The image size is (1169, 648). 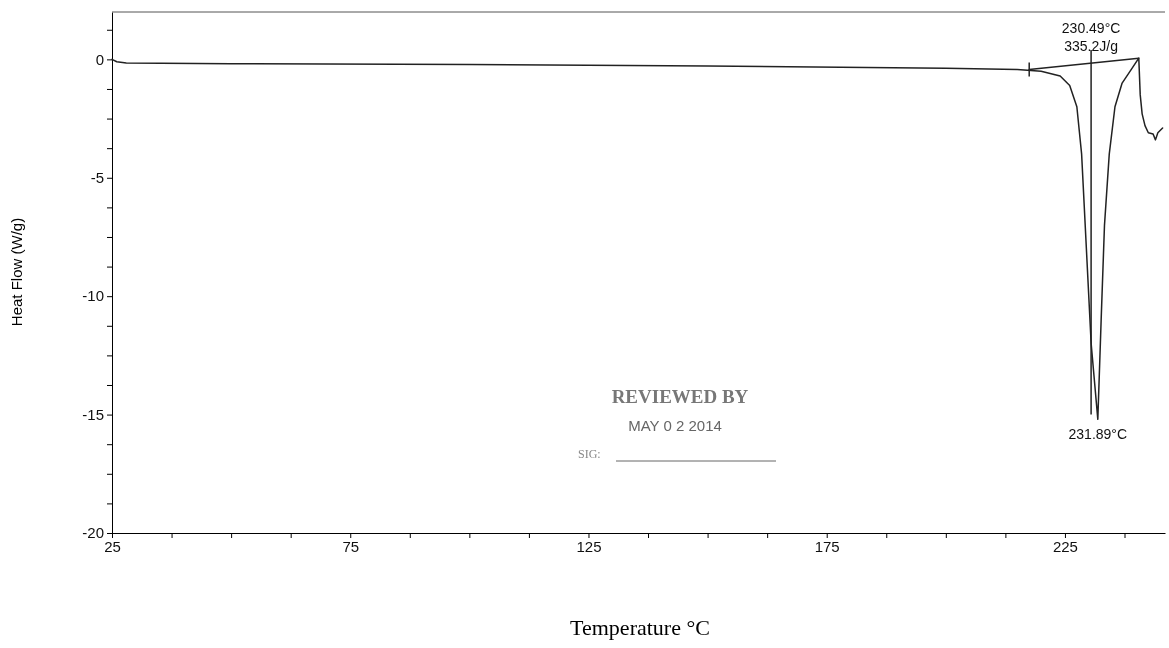 I want to click on annotation: REVIEWED BY, so click(x=680, y=396).